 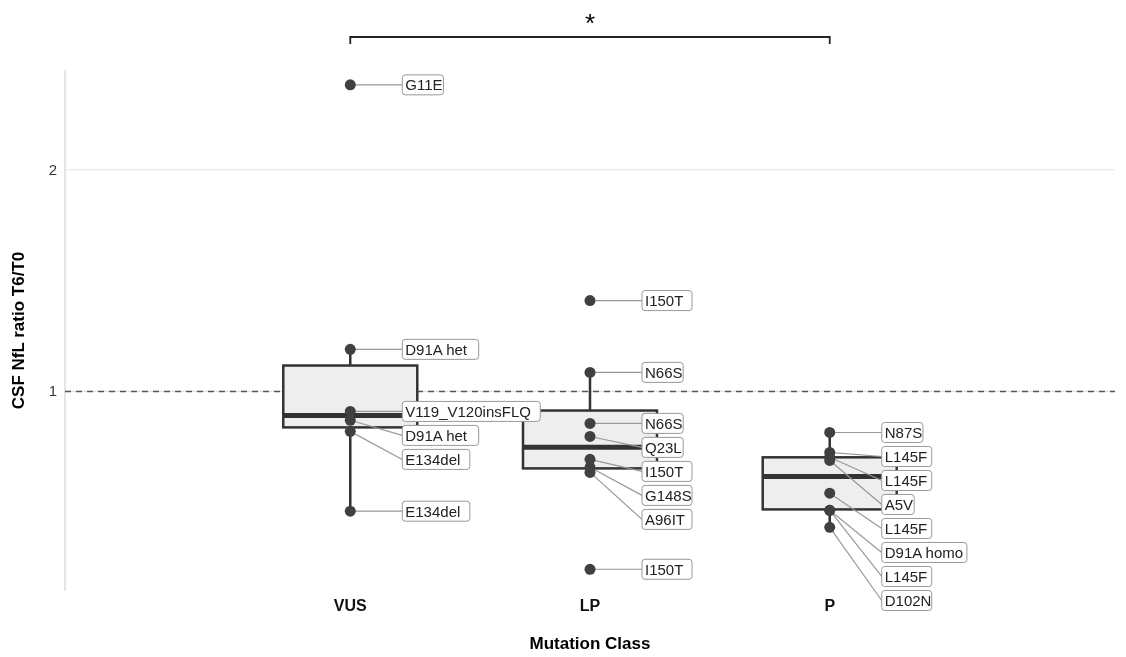 What do you see at coordinates (590, 605) in the screenshot?
I see `x-tick-label: LP` at bounding box center [590, 605].